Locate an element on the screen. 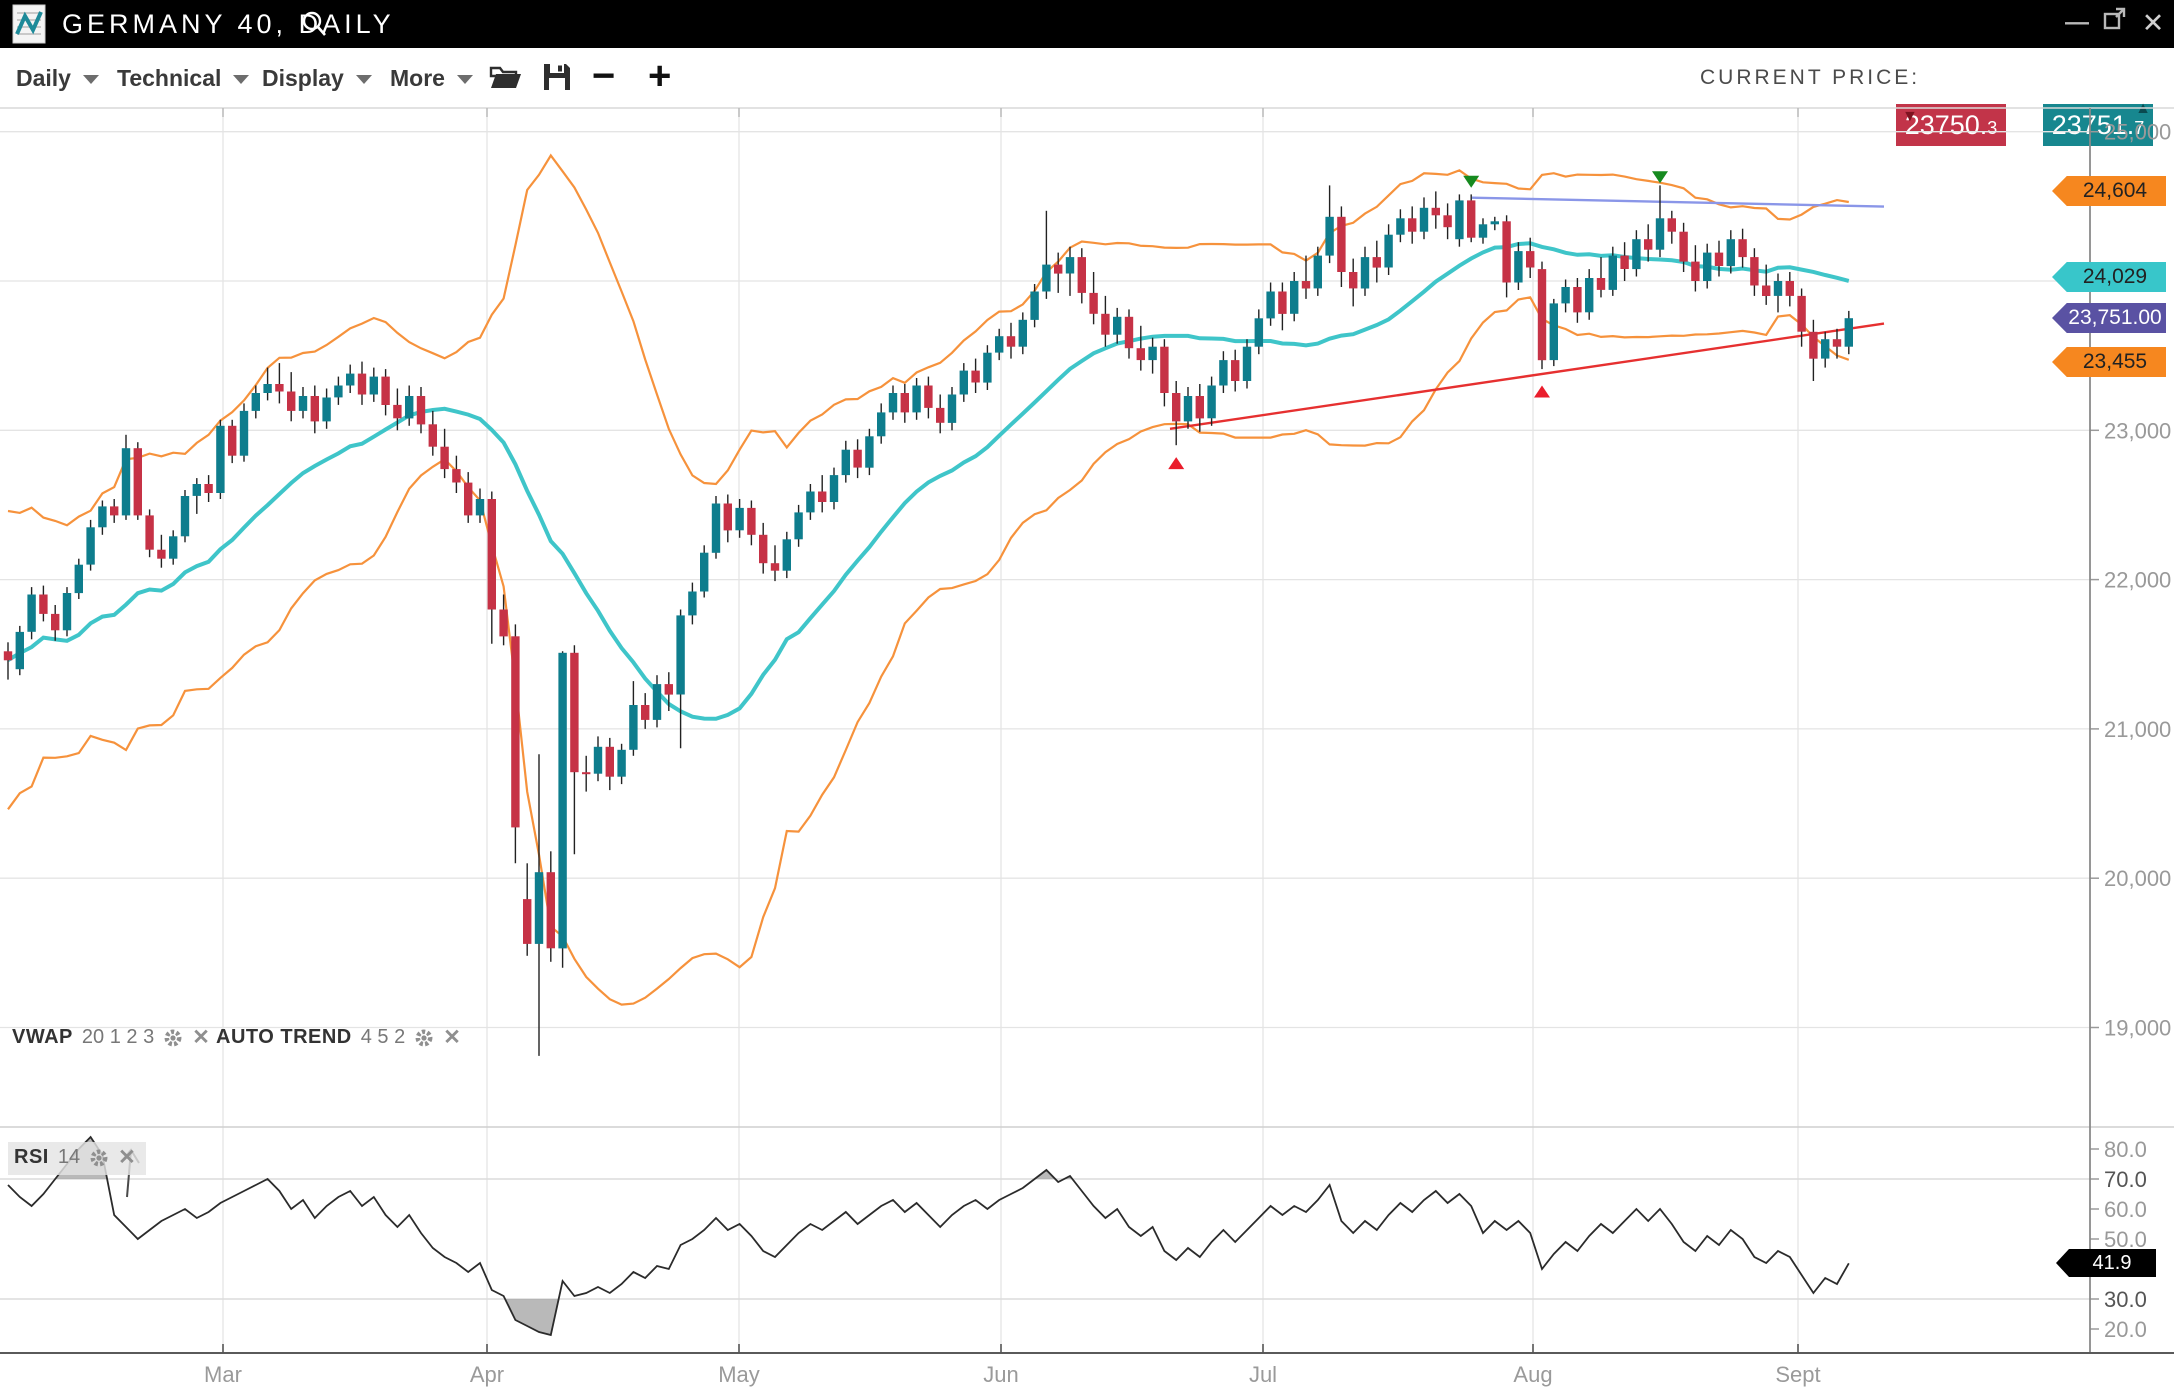 The image size is (2174, 1389). svg-text: Jun is located at coordinates (1000, 1374).